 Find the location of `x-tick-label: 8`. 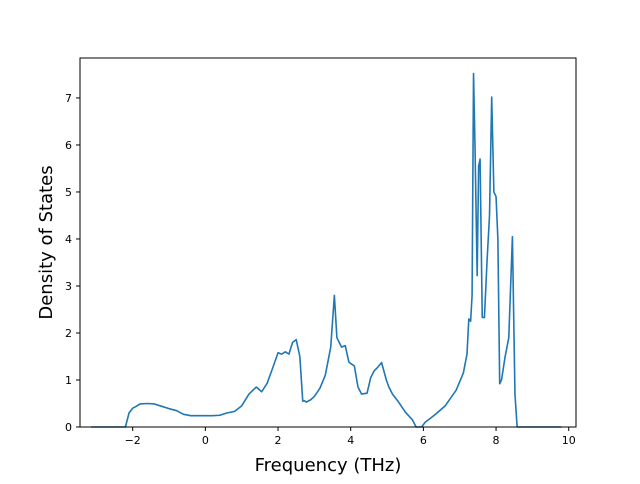

x-tick-label: 8 is located at coordinates (496, 440).